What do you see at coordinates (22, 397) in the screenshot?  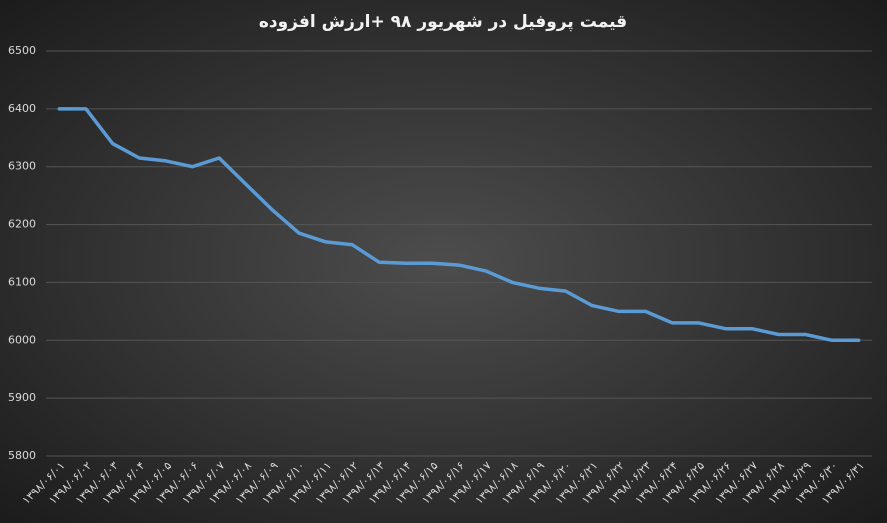 I see `y-tick-label: 5900` at bounding box center [22, 397].